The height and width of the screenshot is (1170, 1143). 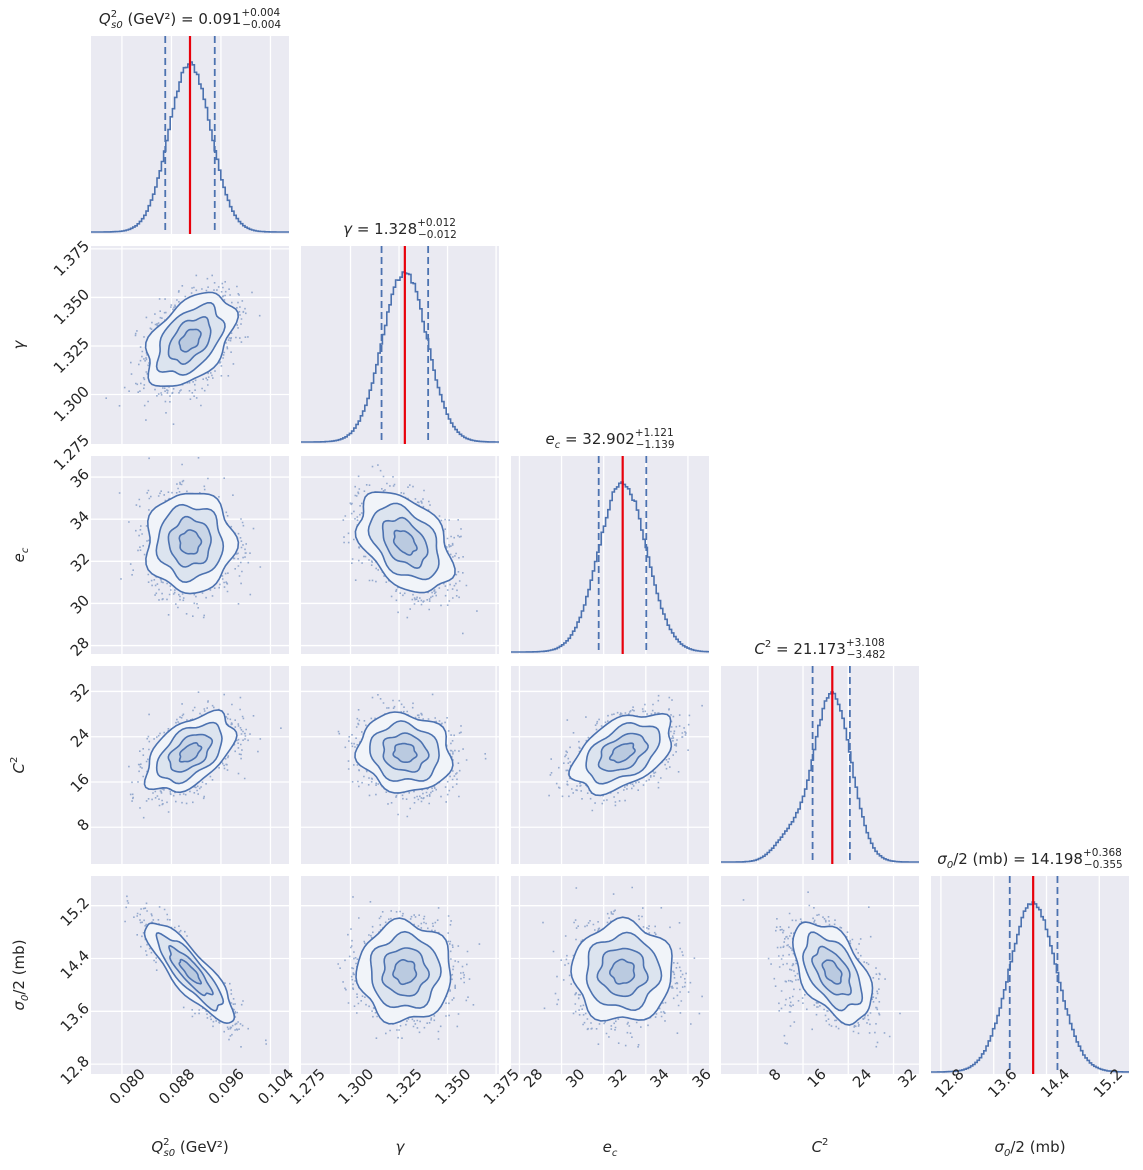 What do you see at coordinates (71, 258) in the screenshot?
I see `y-tick-label: 1.375` at bounding box center [71, 258].